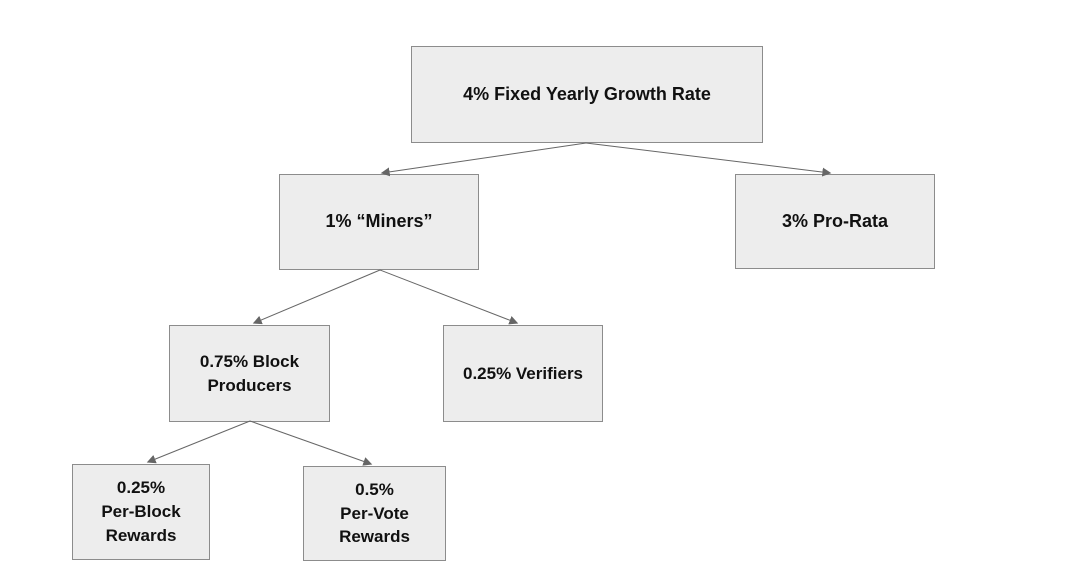 Image resolution: width=1070 pixels, height=587 pixels. I want to click on node-label: 0.25% Verifiers, so click(523, 373).